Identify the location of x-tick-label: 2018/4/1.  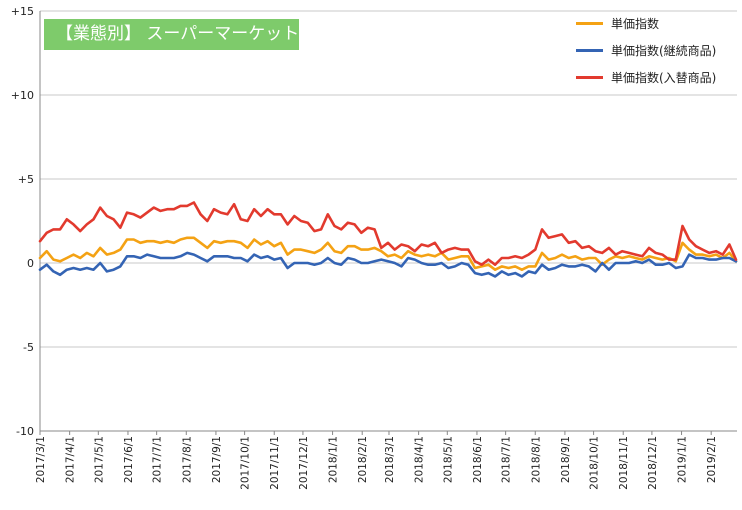
(420, 459).